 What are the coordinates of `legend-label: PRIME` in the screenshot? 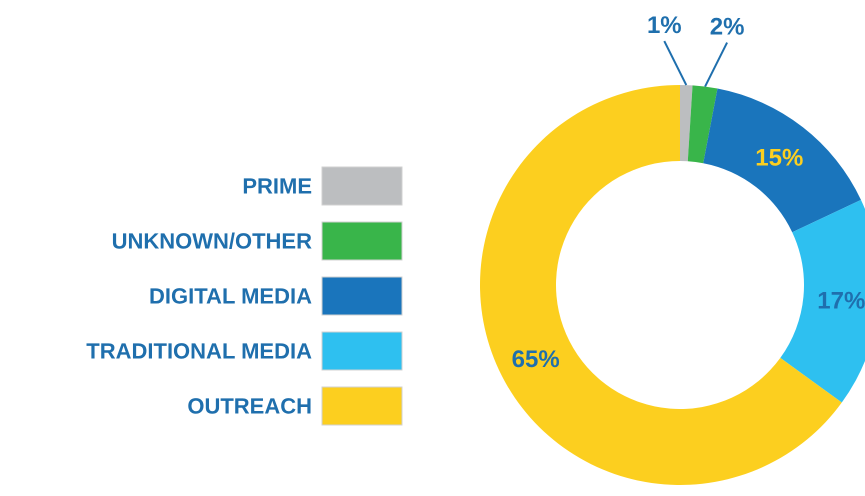 It's located at (277, 186).